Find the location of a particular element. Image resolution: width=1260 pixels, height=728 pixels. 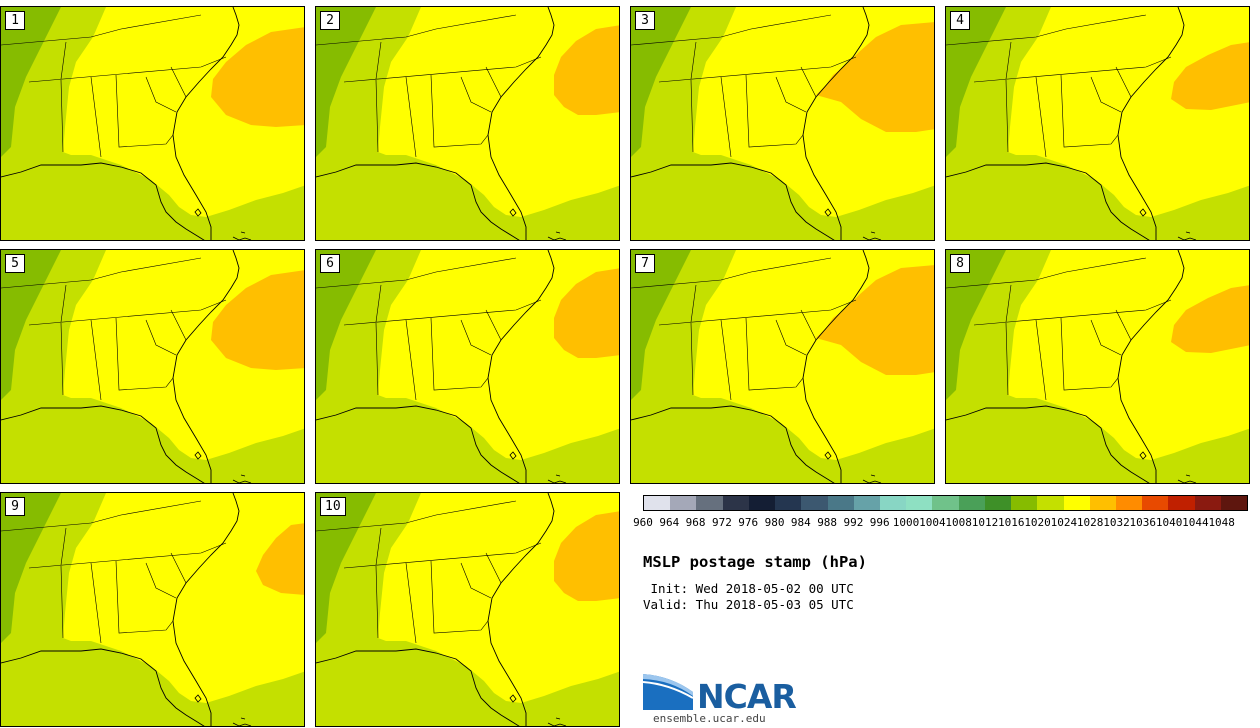

colorbar-tick-label: 1024 is located at coordinates (1064, 522).